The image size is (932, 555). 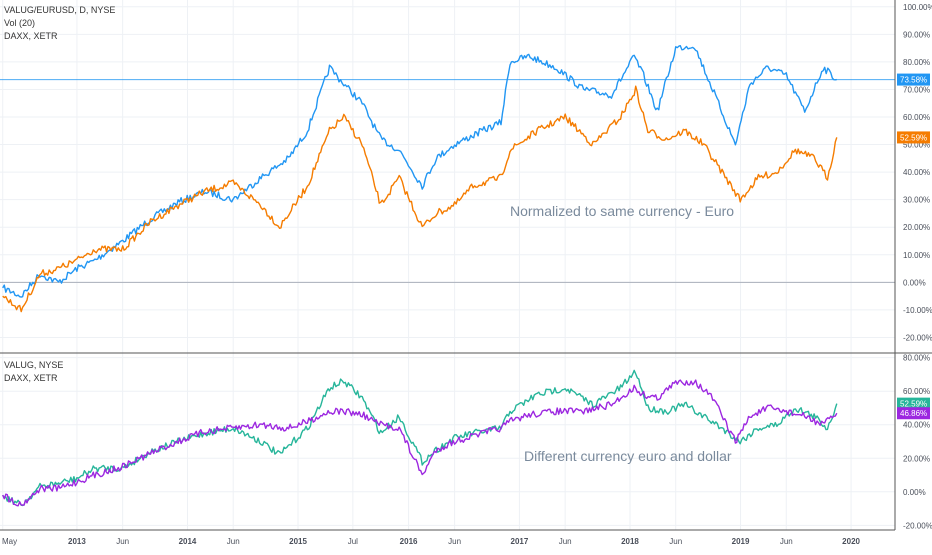 What do you see at coordinates (353, 541) in the screenshot?
I see `x-tick-label: Jul` at bounding box center [353, 541].